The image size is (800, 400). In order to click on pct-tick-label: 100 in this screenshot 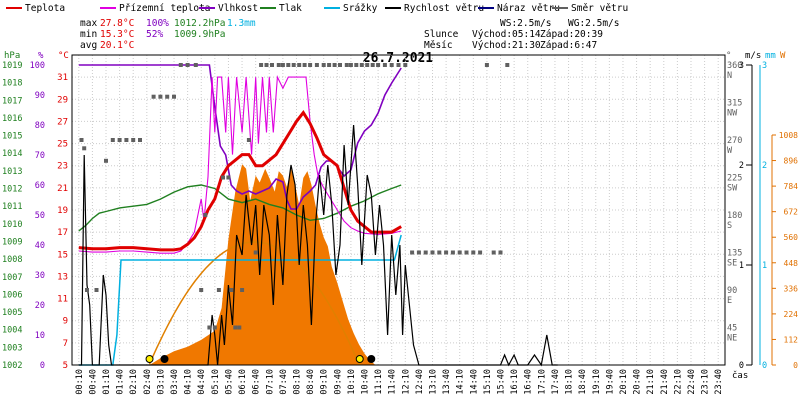, I will do `click(37, 66)`.